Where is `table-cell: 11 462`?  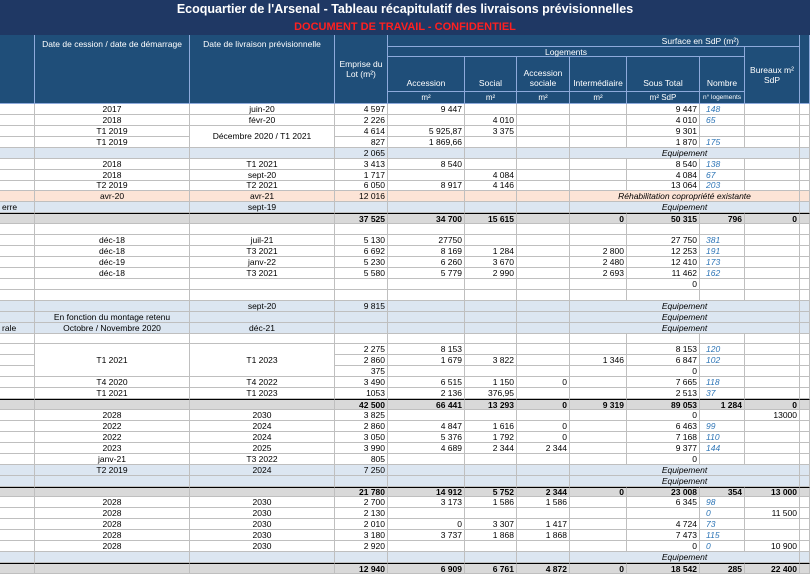
table-cell: 11 462 is located at coordinates (663, 273).